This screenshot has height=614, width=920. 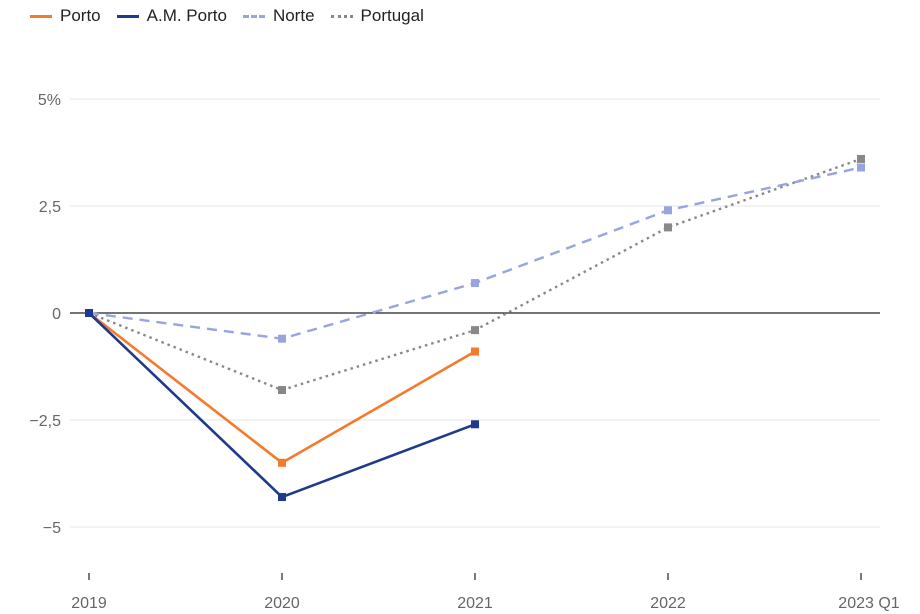 I want to click on legend-item: Portugal, so click(x=377, y=16).